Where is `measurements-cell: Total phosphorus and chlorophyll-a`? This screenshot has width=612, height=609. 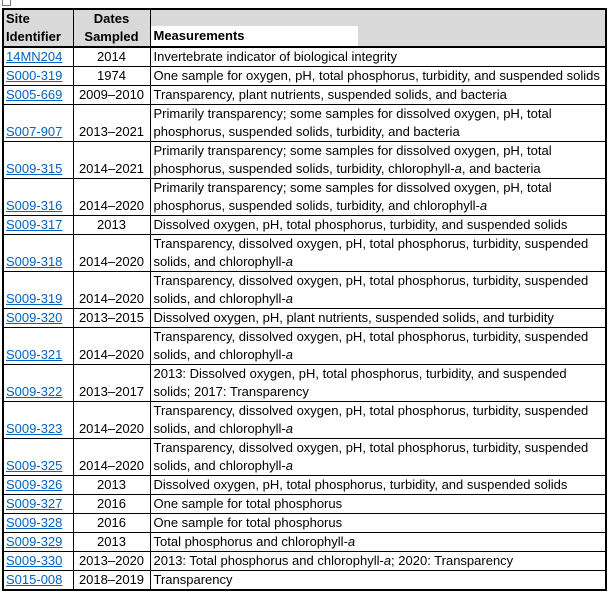 measurements-cell: Total phosphorus and chlorophyll-a is located at coordinates (378, 542).